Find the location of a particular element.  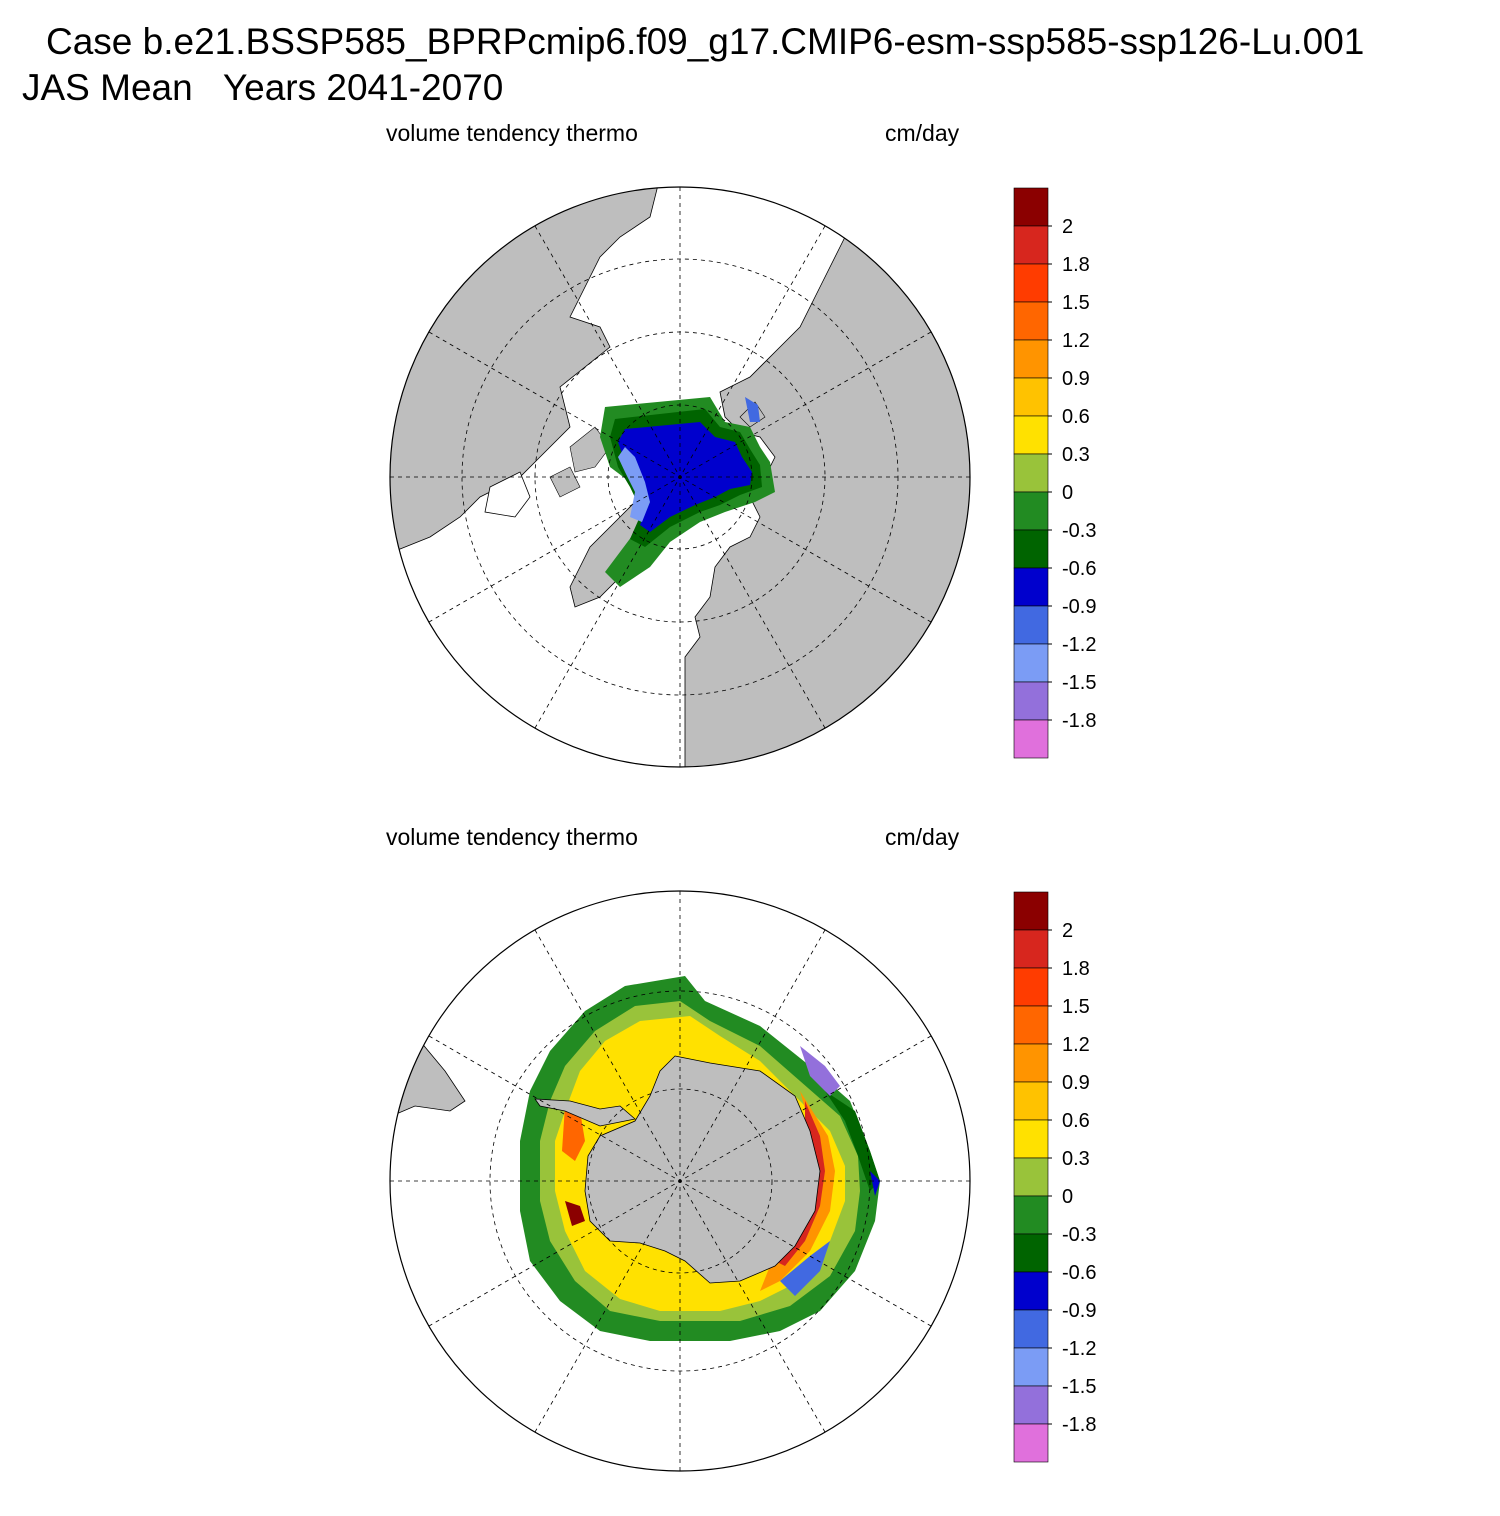

hudson-bay is located at coordinates (507, 494).